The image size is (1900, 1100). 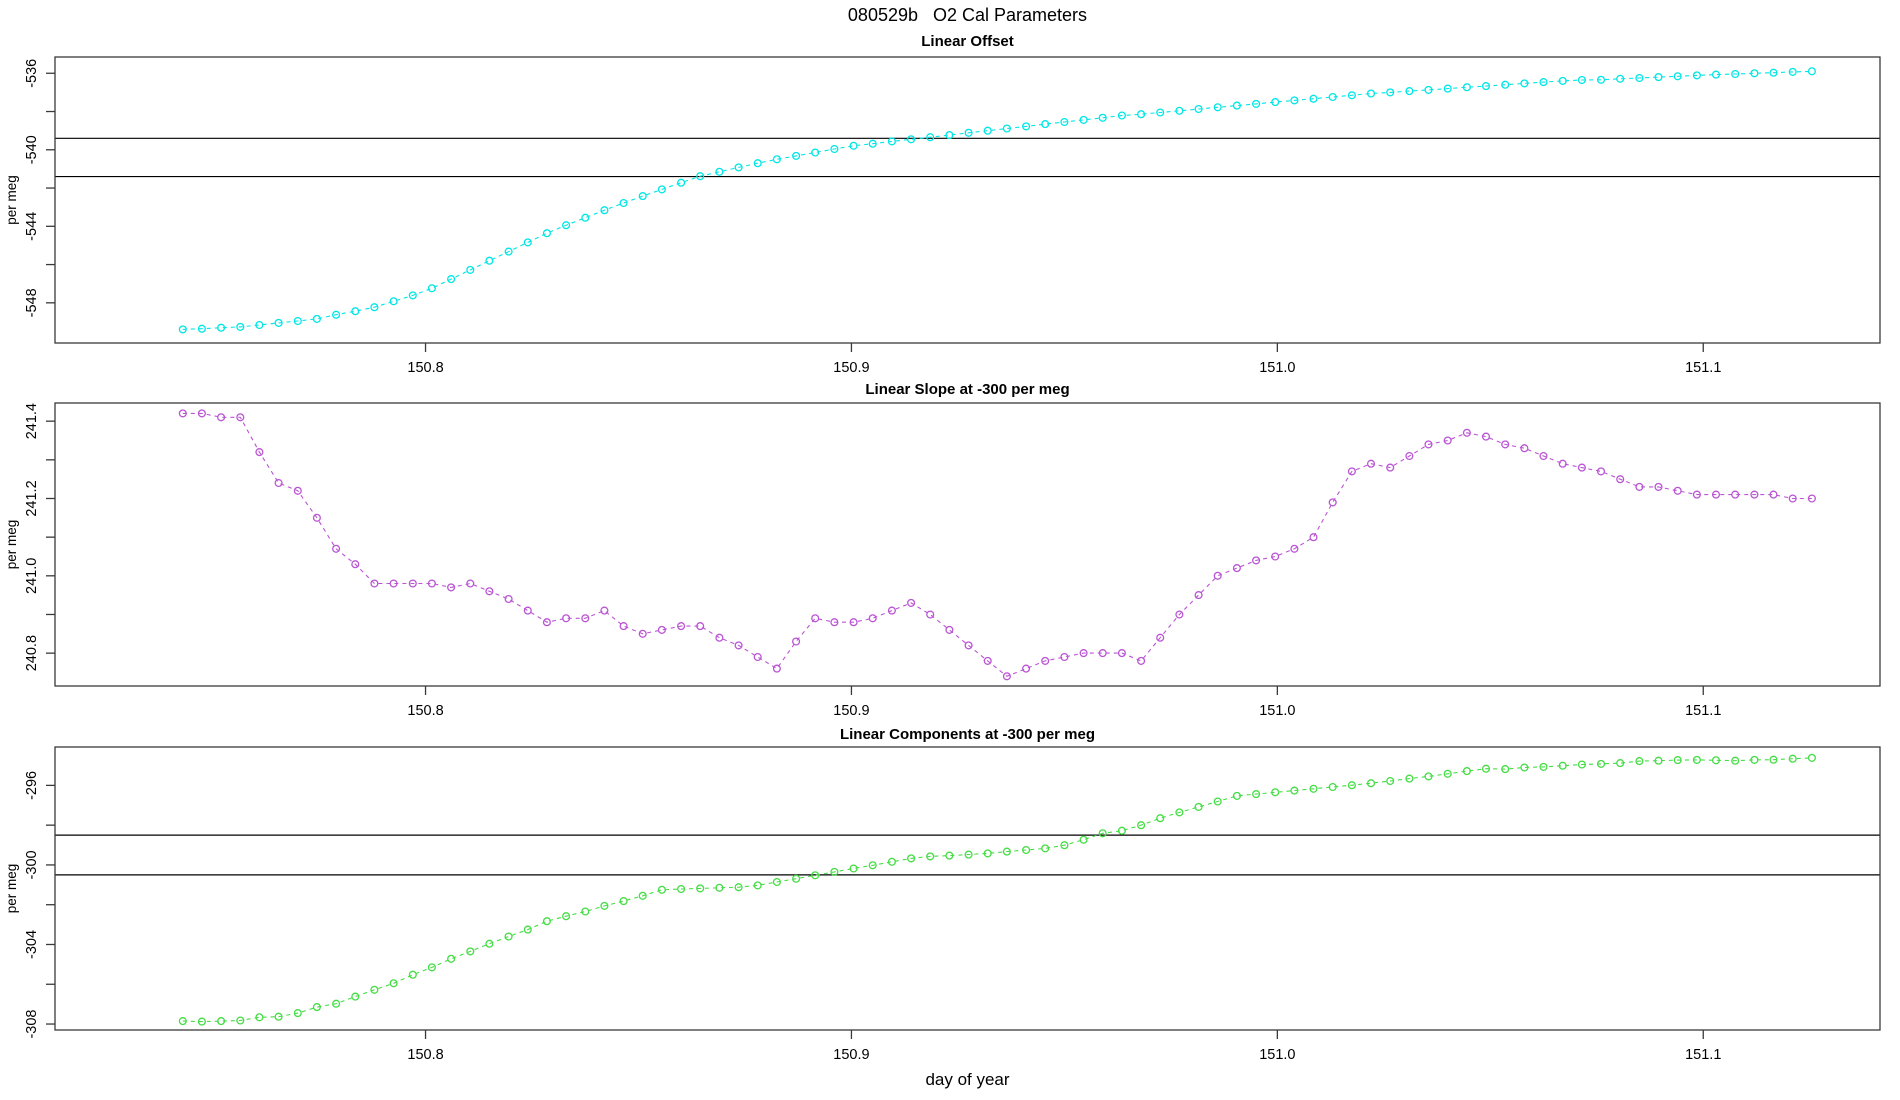 I want to click on y-axis-title: per meg, so click(x=11, y=200).